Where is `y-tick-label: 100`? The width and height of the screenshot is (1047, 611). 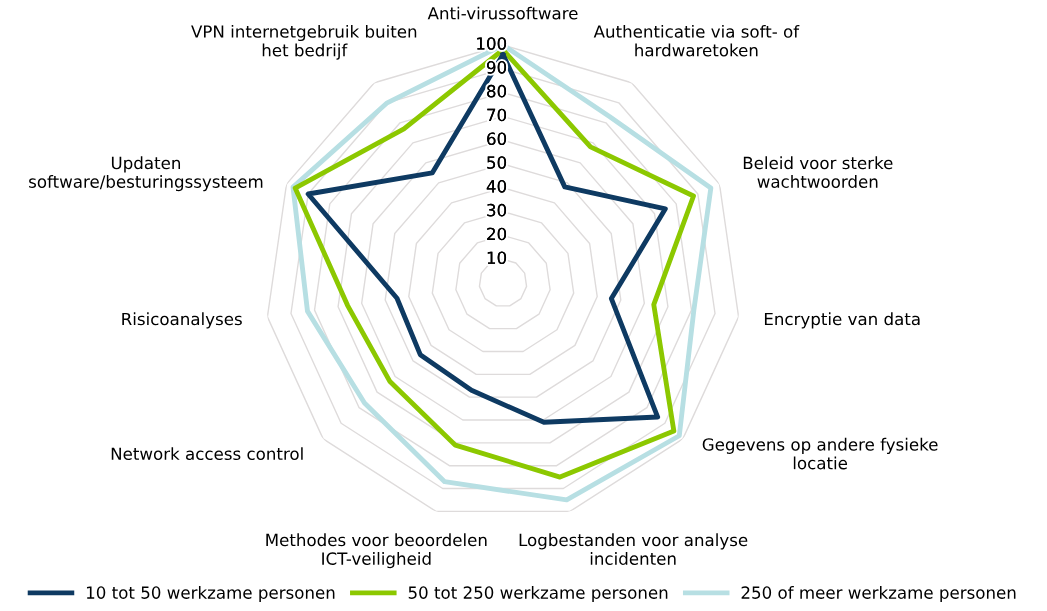
y-tick-label: 100 is located at coordinates (492, 43).